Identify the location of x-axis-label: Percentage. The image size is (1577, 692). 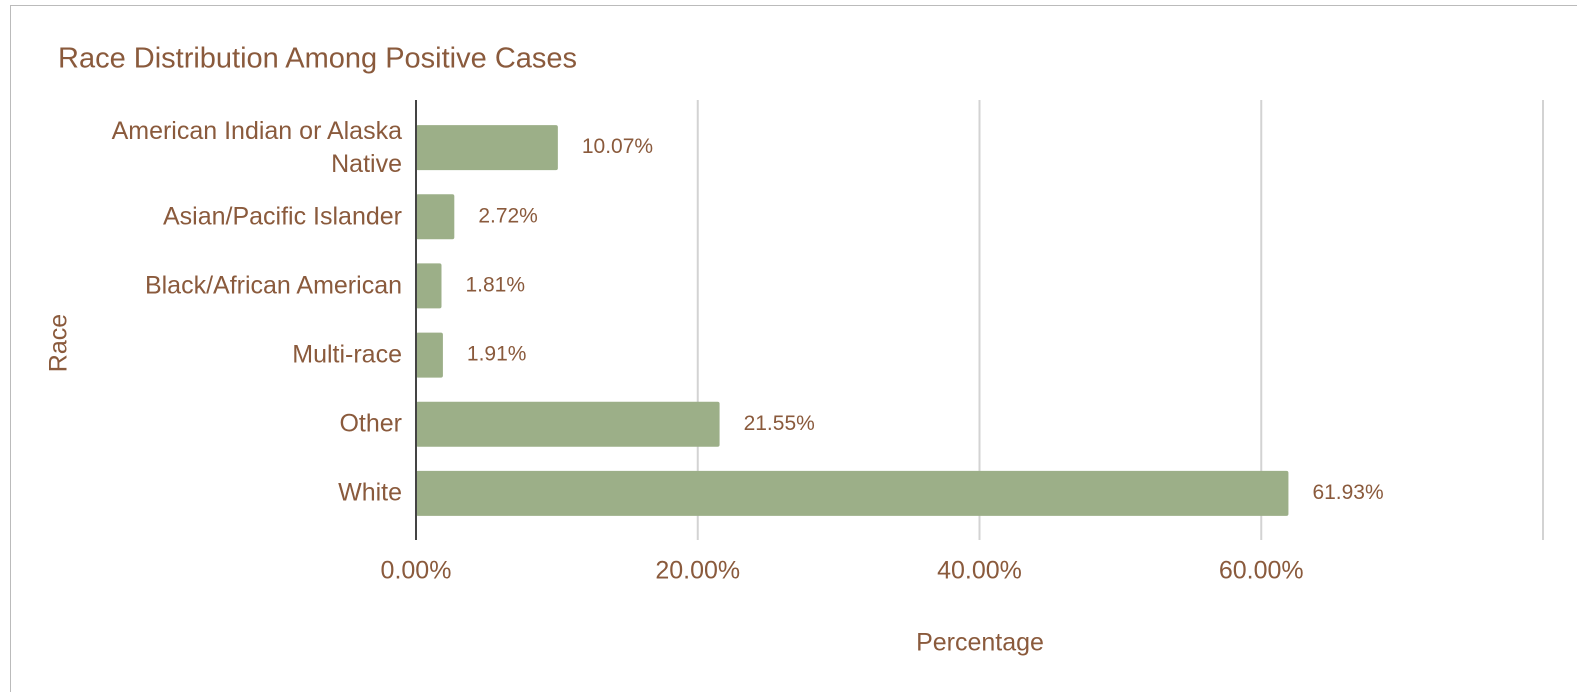
(980, 643).